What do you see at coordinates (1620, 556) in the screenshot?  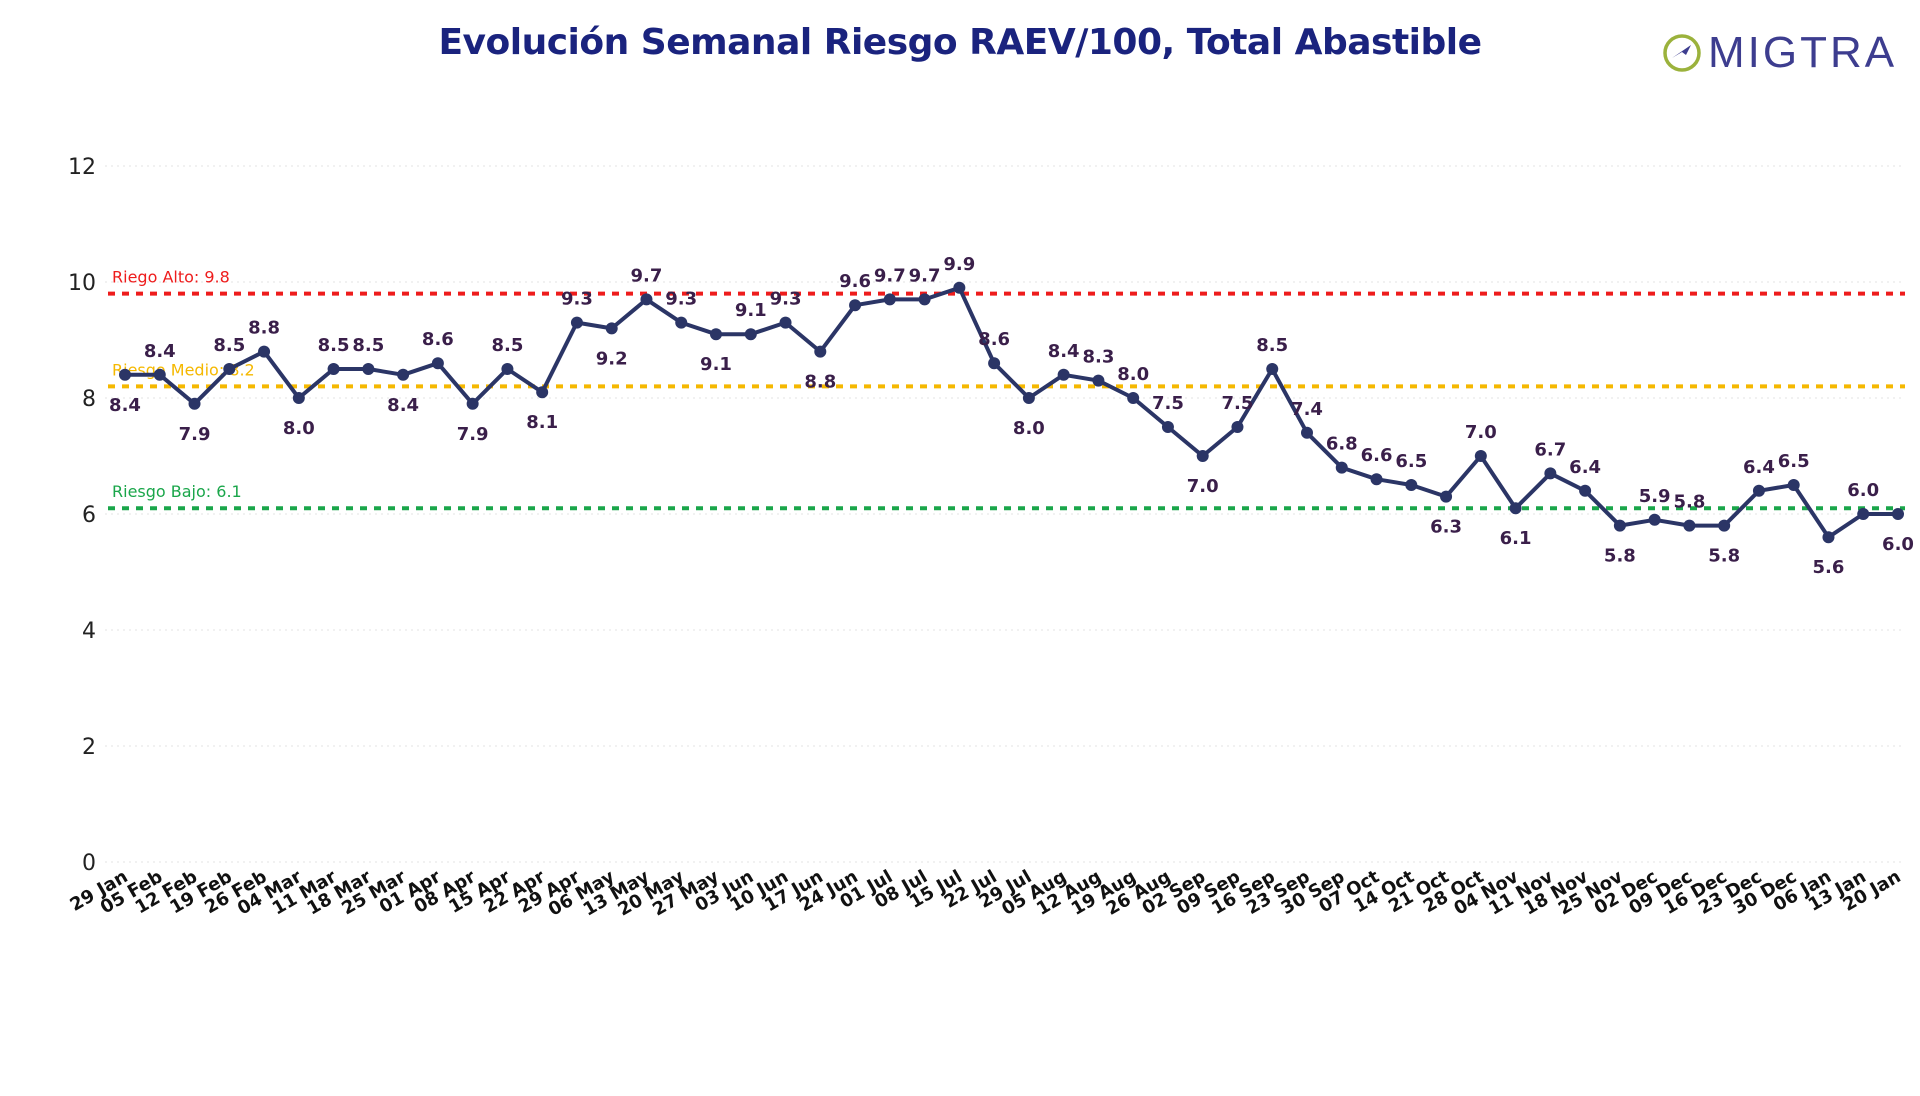 I see `data-label-43: 5.8` at bounding box center [1620, 556].